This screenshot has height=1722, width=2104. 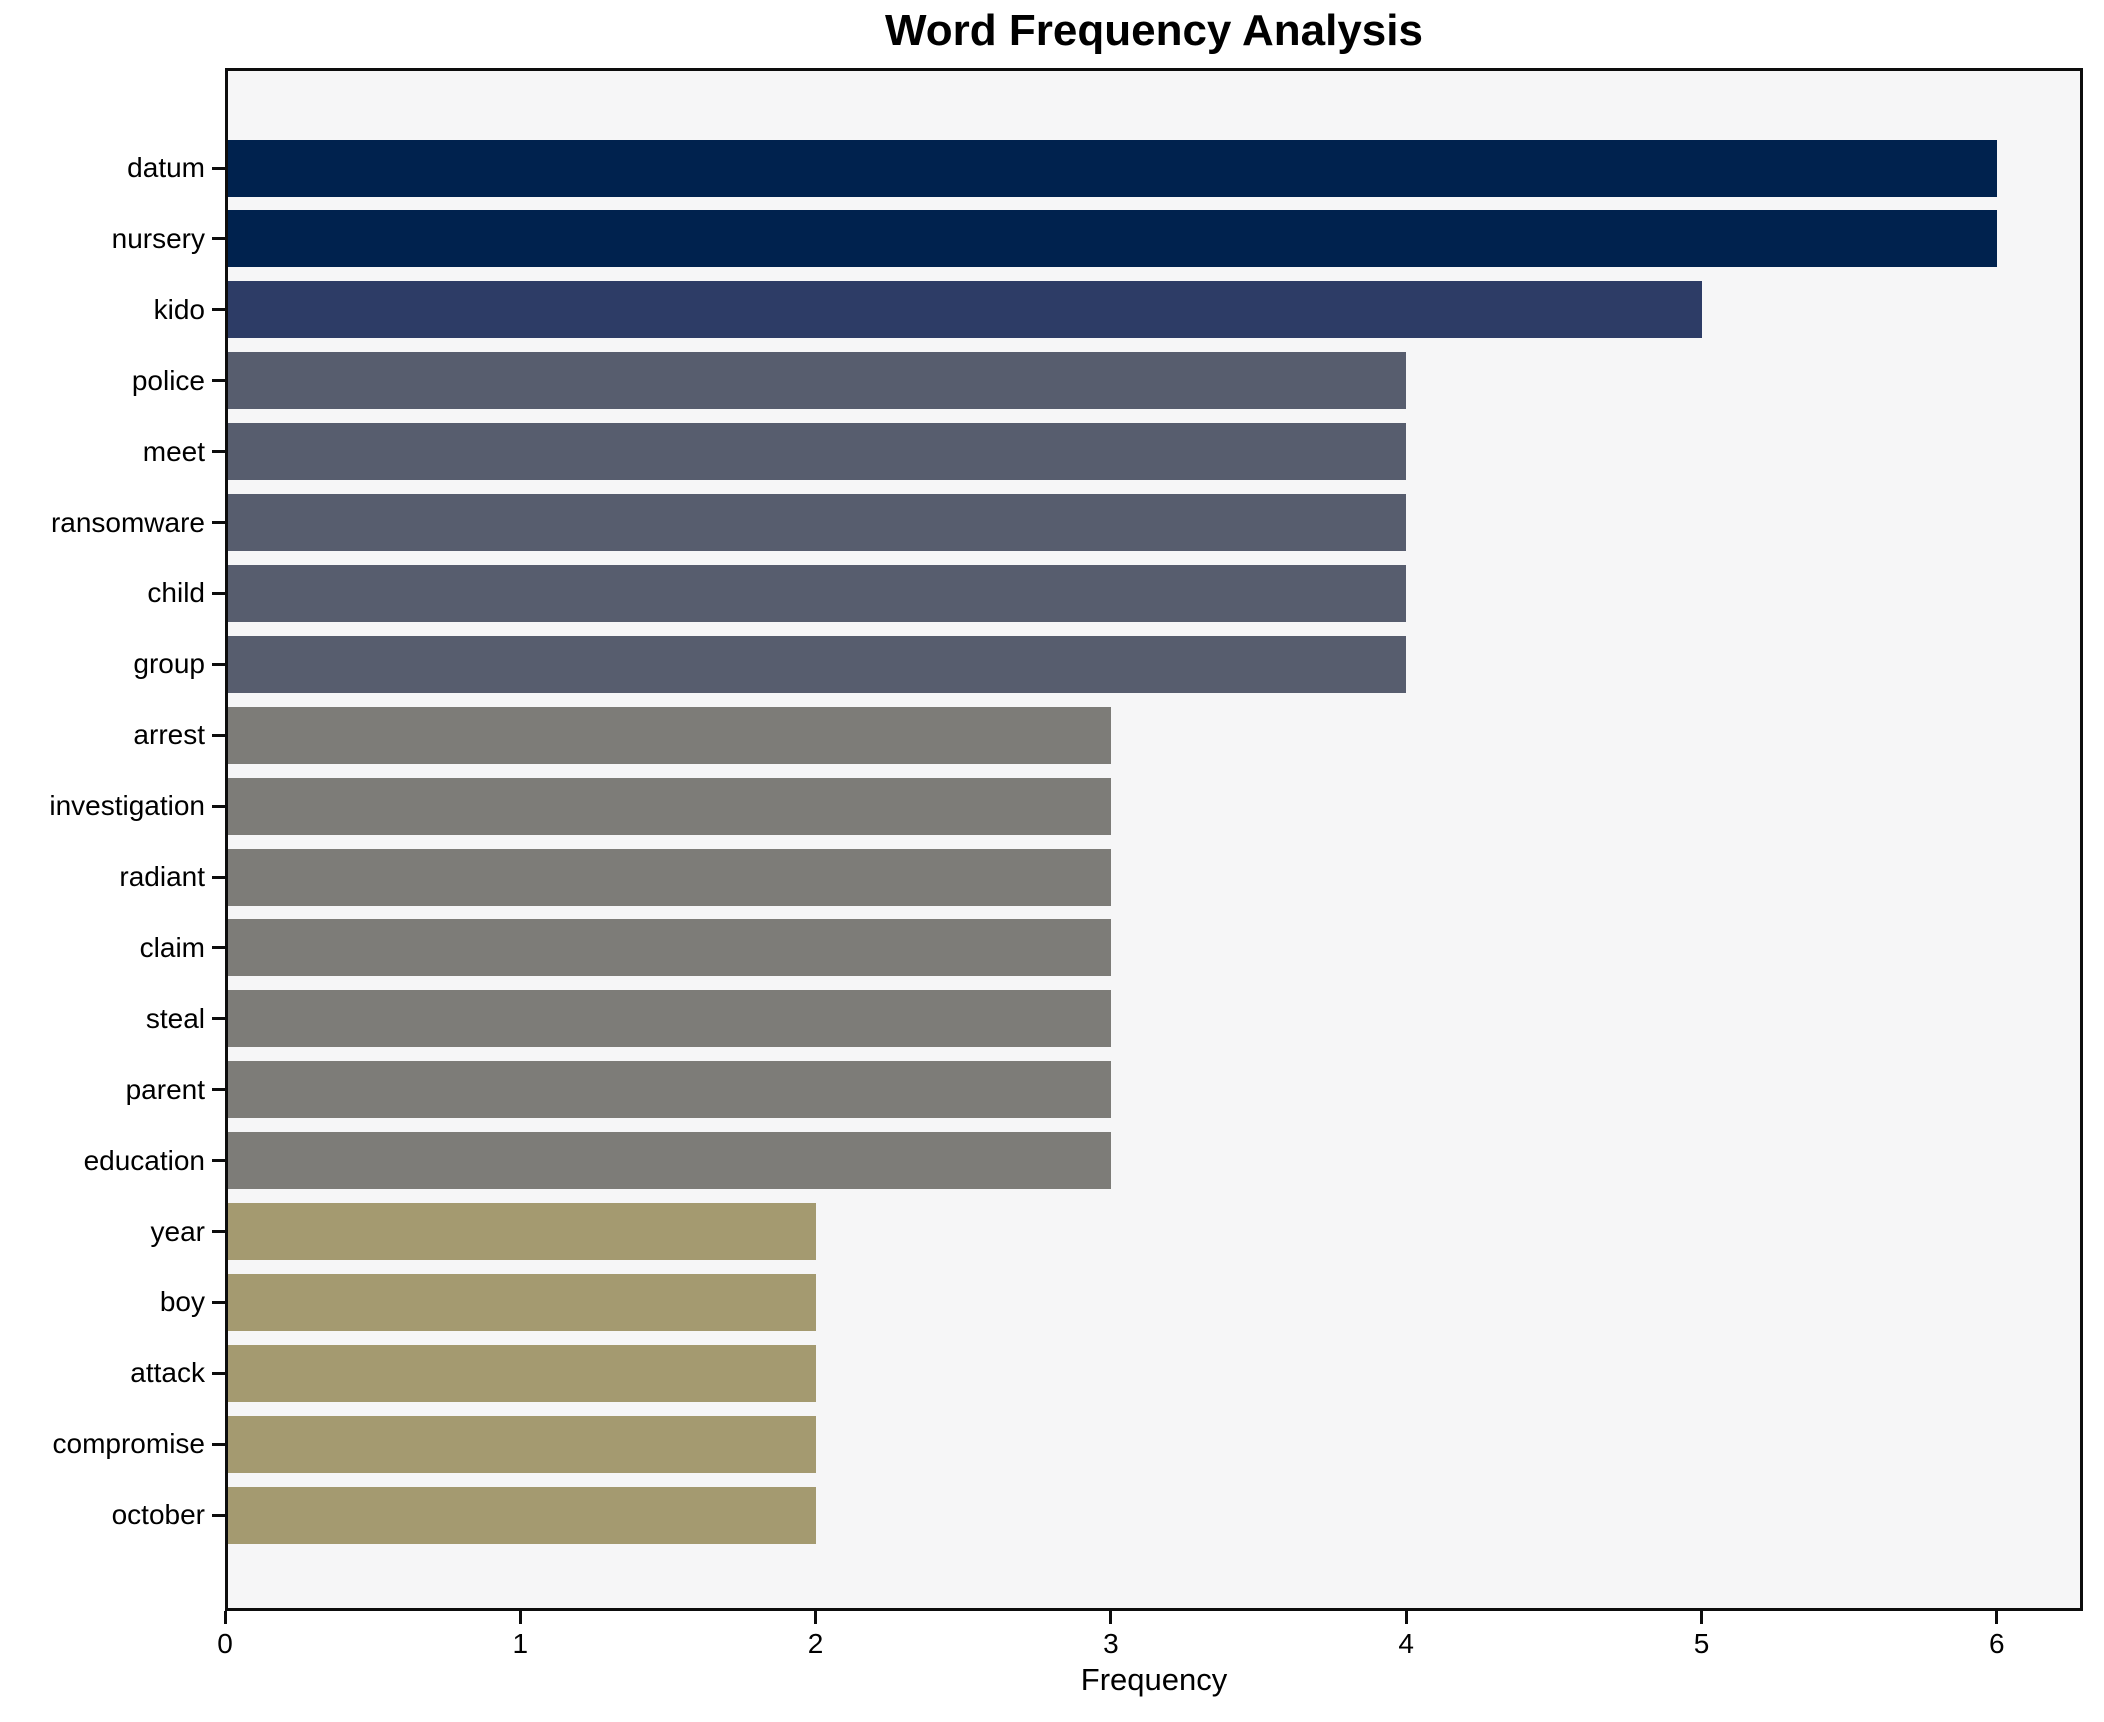 I want to click on xtick-label-6: 6, so click(x=1997, y=1643).